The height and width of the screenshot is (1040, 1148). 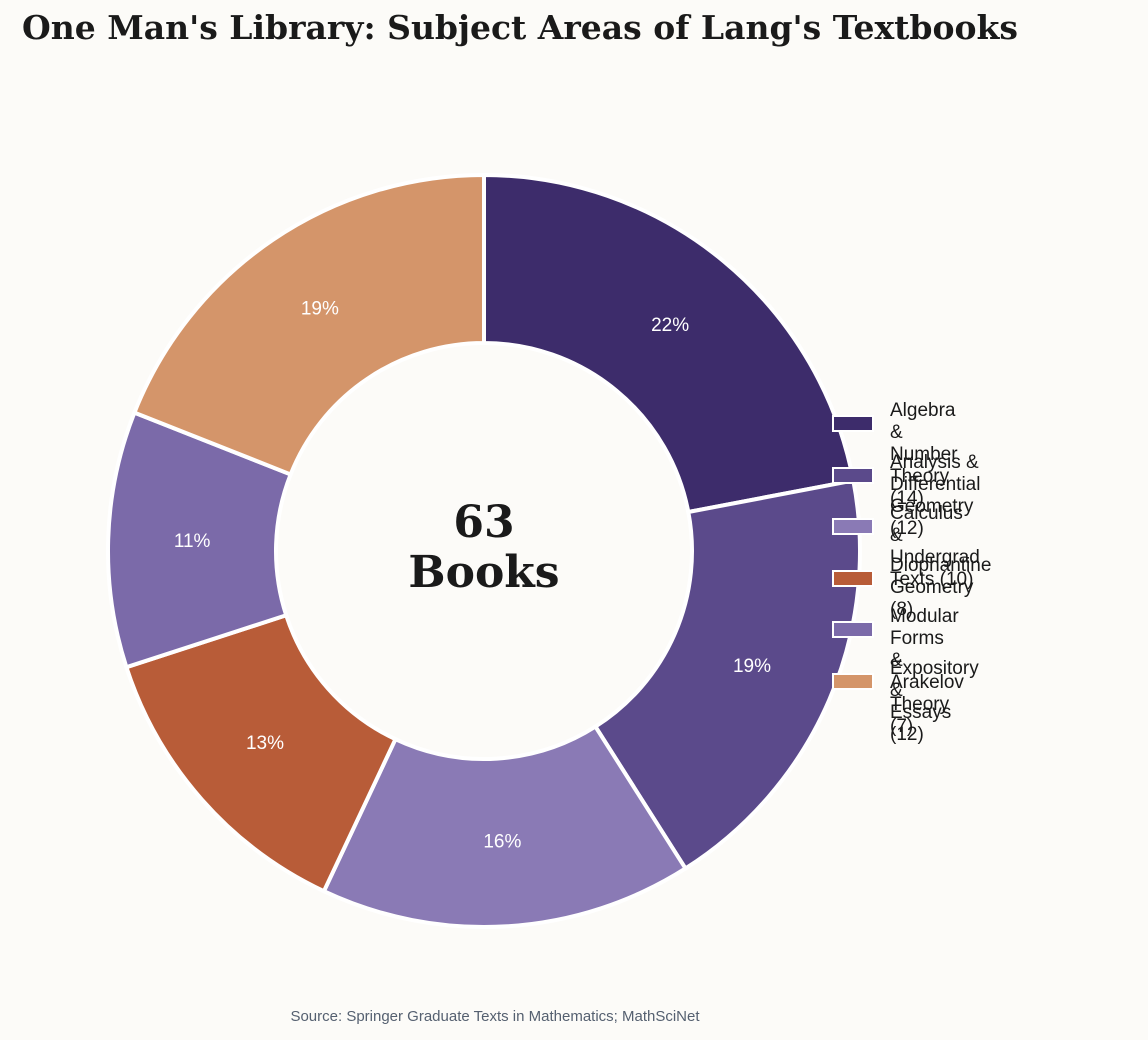 What do you see at coordinates (265, 743) in the screenshot?
I see `value-label: 13%` at bounding box center [265, 743].